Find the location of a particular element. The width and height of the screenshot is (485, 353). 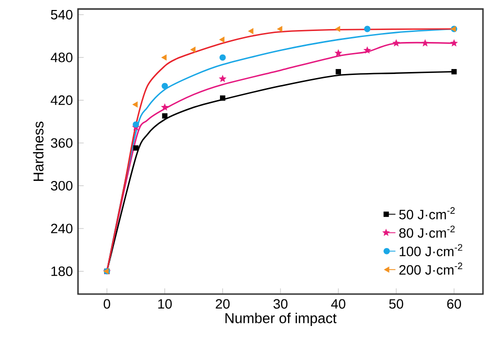

y-tick-label: 420 is located at coordinates (61, 100).